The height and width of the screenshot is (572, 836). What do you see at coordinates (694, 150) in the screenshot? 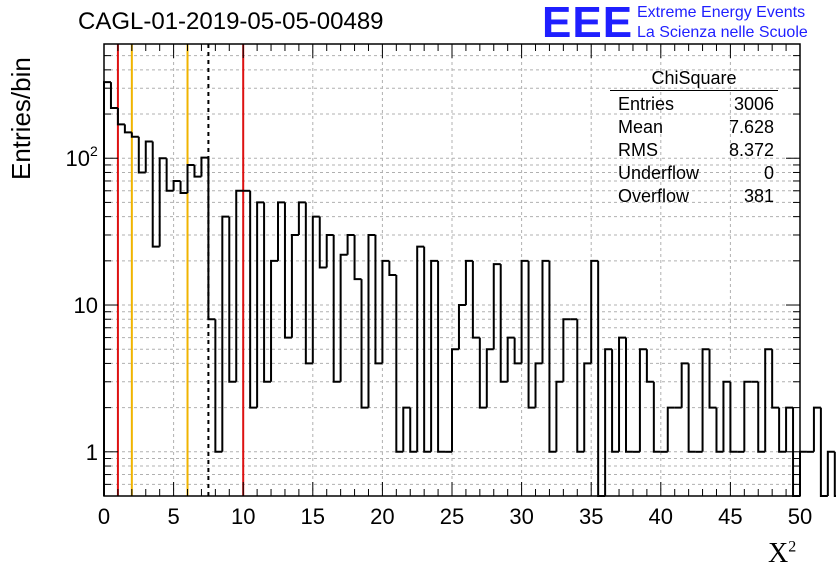
I see `stats-row: RMS 8.372` at bounding box center [694, 150].